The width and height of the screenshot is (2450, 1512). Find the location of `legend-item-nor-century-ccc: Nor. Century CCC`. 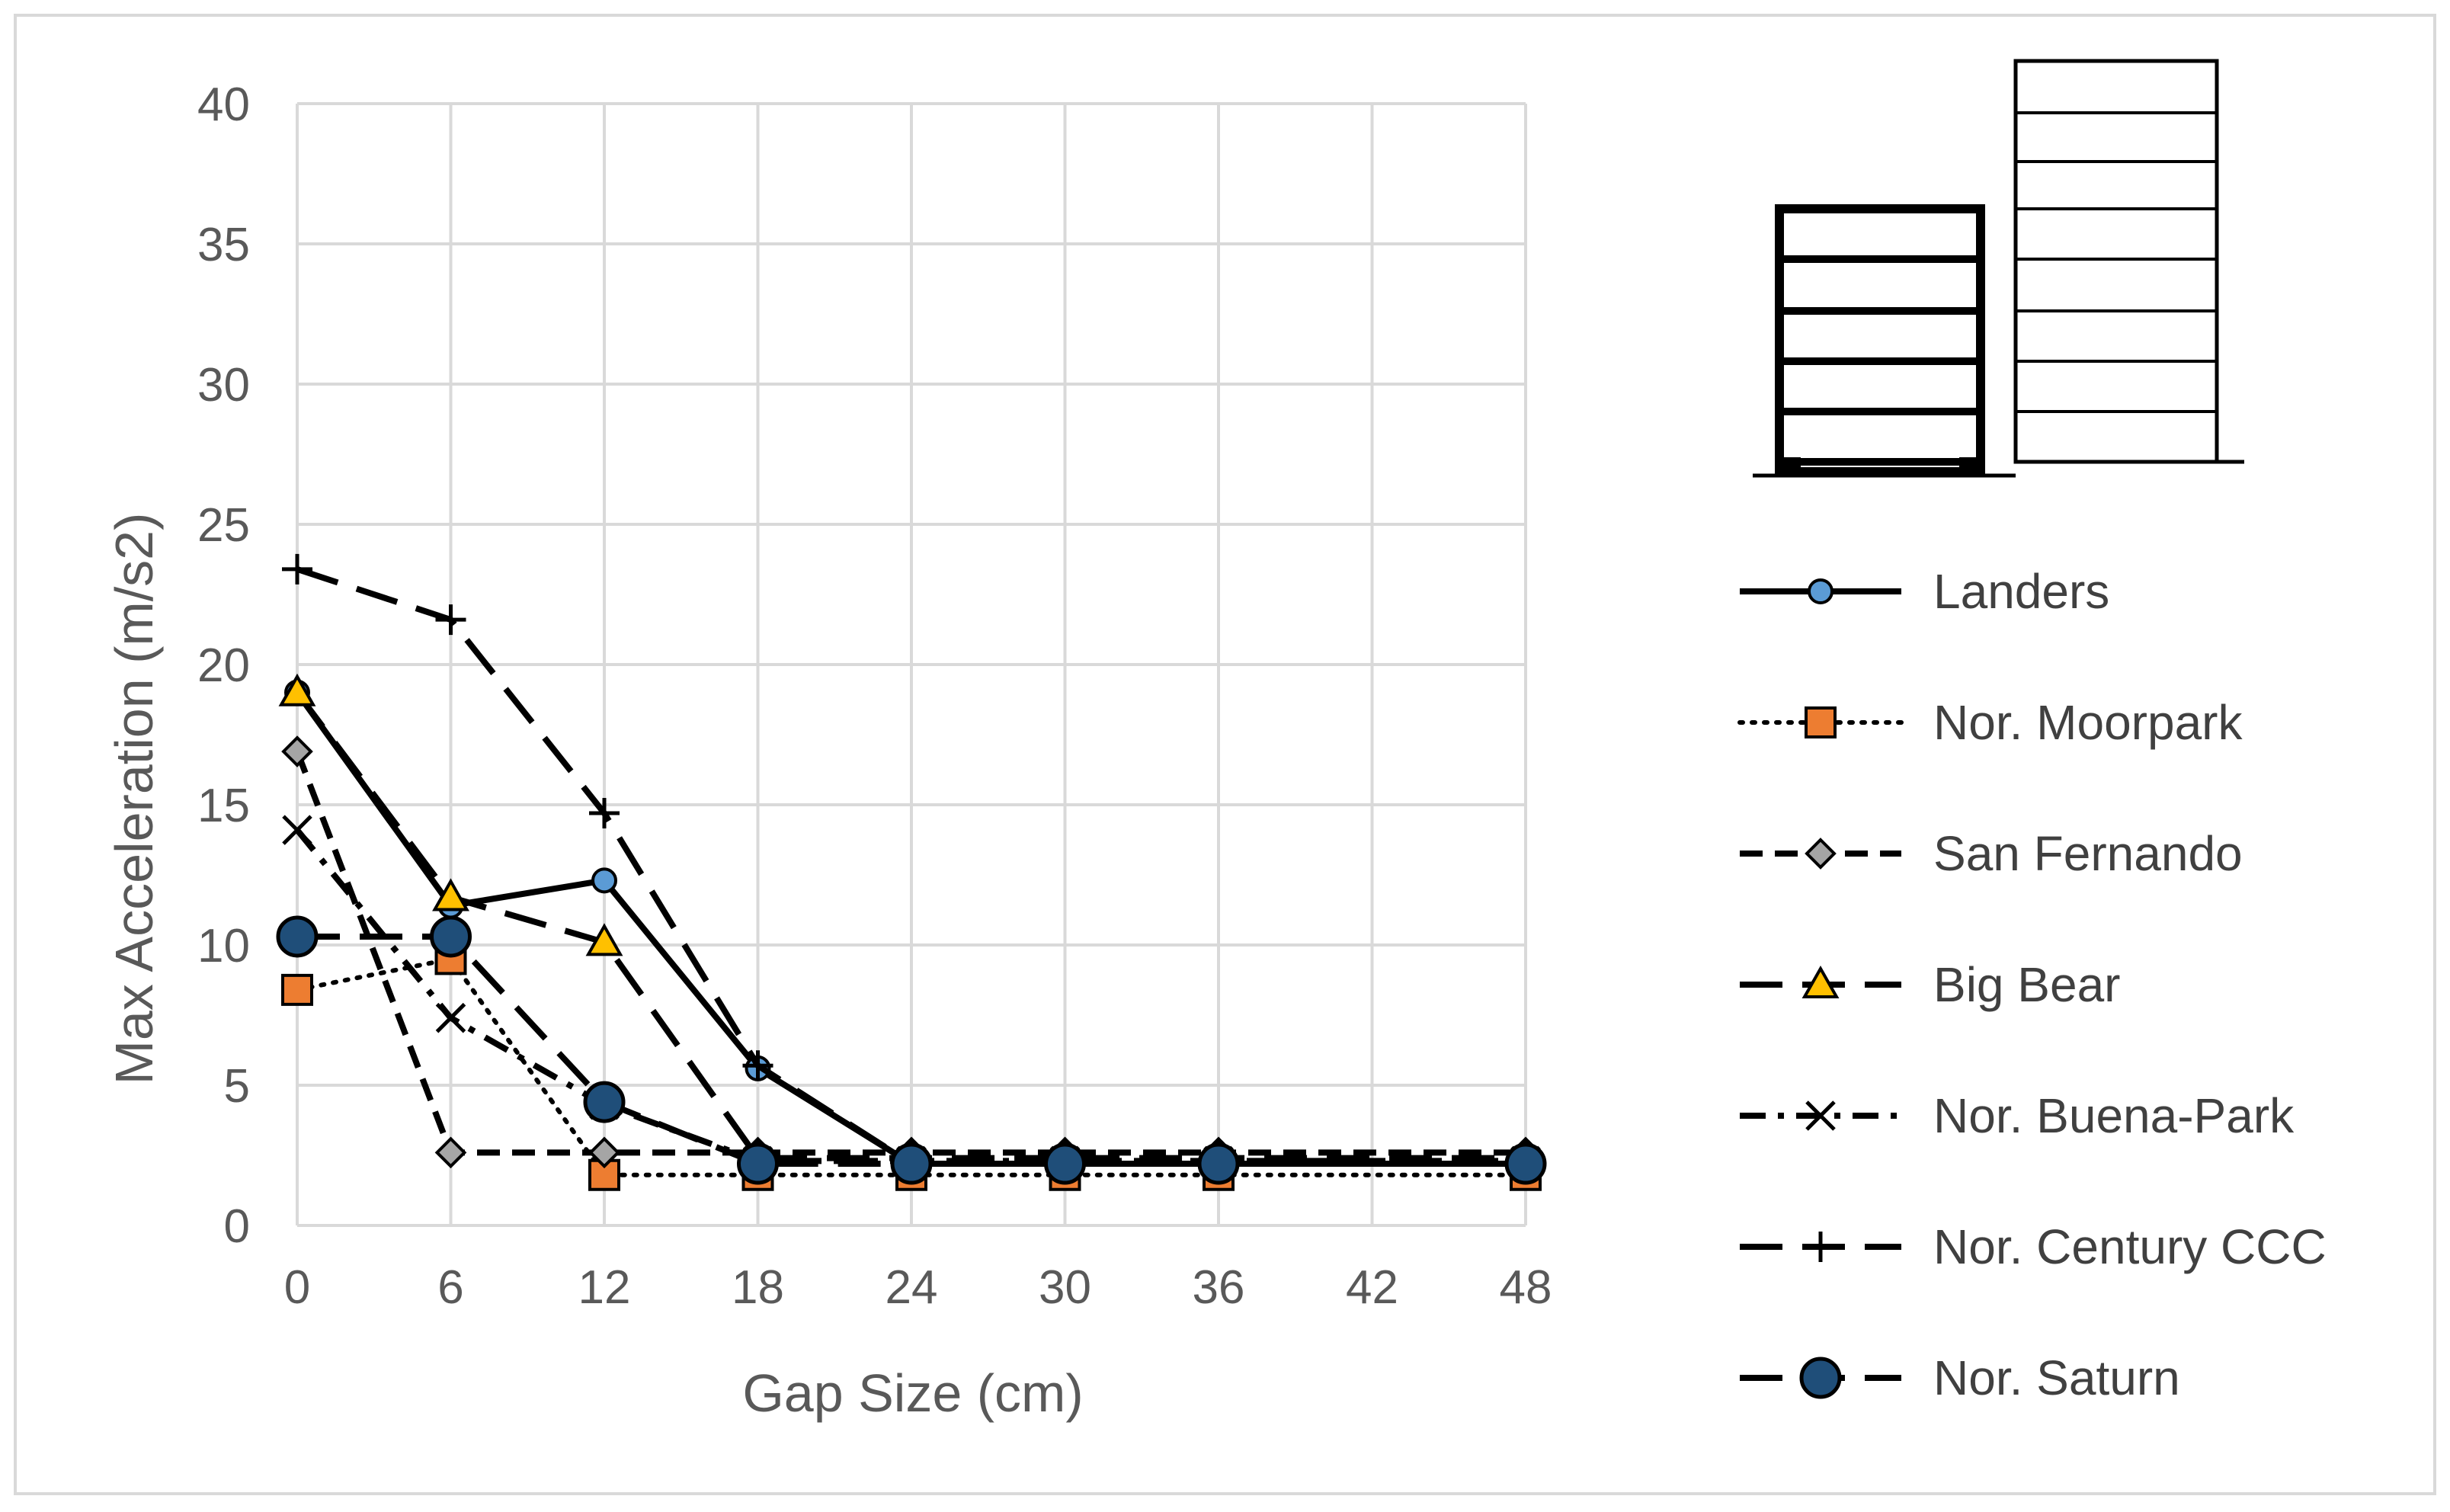

legend-item-nor-century-ccc: Nor. Century CCC is located at coordinates (2033, 1246).